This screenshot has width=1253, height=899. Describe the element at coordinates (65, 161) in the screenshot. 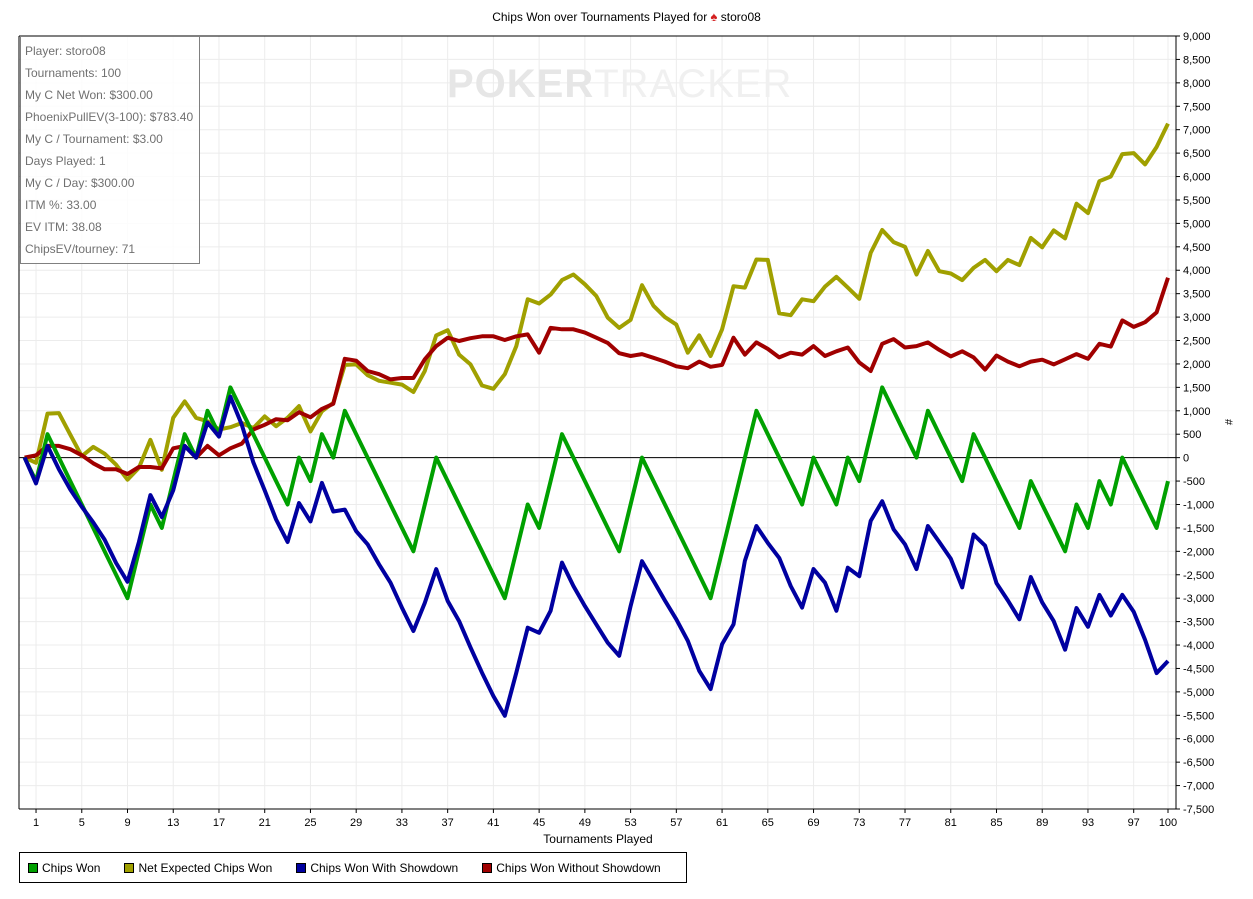

I see `summary-days-played: Days Played: 1` at that location.